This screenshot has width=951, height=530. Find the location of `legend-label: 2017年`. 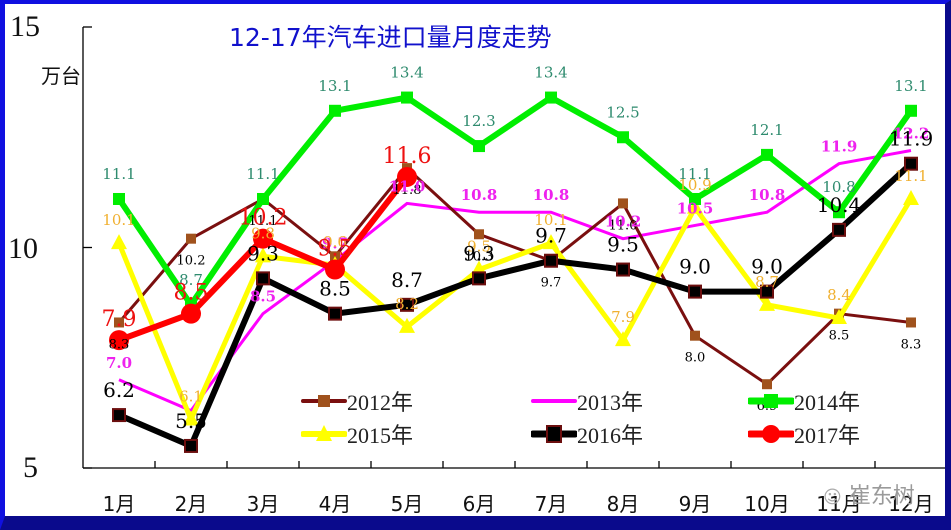

legend-label: 2017年 is located at coordinates (827, 435).